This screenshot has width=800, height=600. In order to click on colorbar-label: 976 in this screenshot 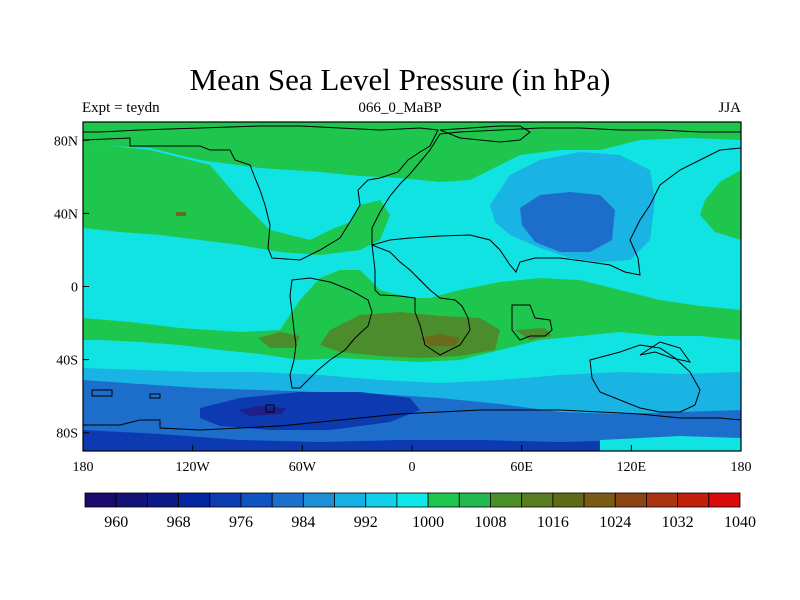, I will do `click(241, 522)`.